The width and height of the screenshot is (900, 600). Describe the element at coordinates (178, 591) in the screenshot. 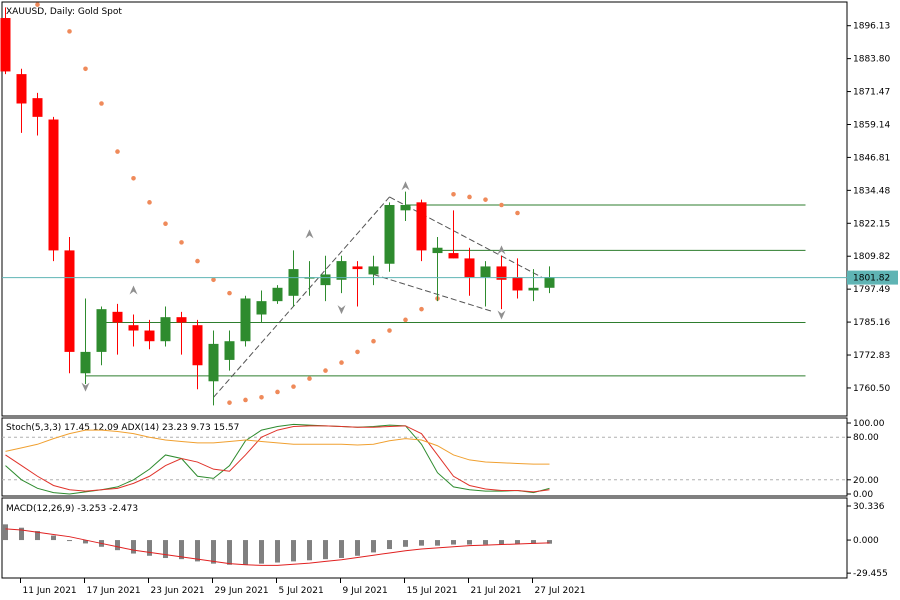

I see `time-tick-label: 23 Jun 2021` at that location.